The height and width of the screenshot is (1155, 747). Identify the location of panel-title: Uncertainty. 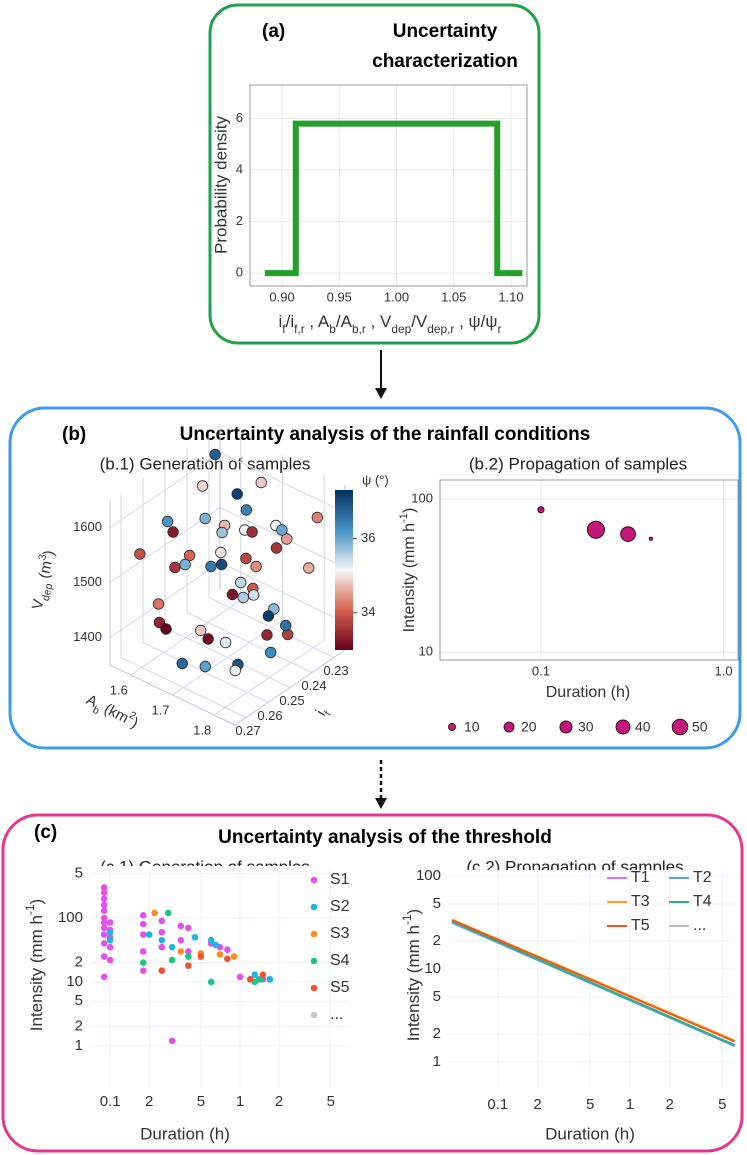
(445, 31).